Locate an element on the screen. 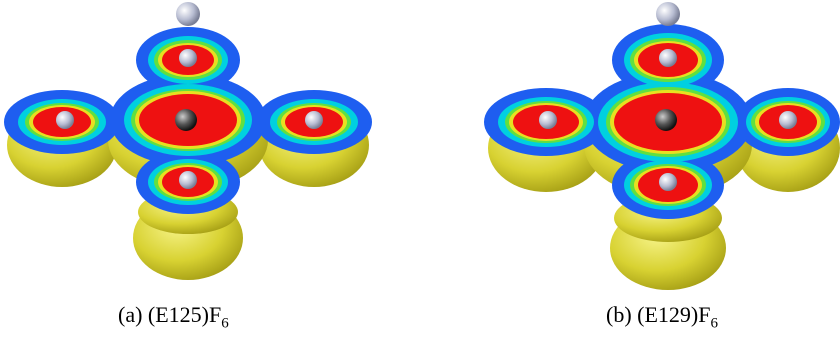  caption-a-label: (a) is located at coordinates (130, 314).